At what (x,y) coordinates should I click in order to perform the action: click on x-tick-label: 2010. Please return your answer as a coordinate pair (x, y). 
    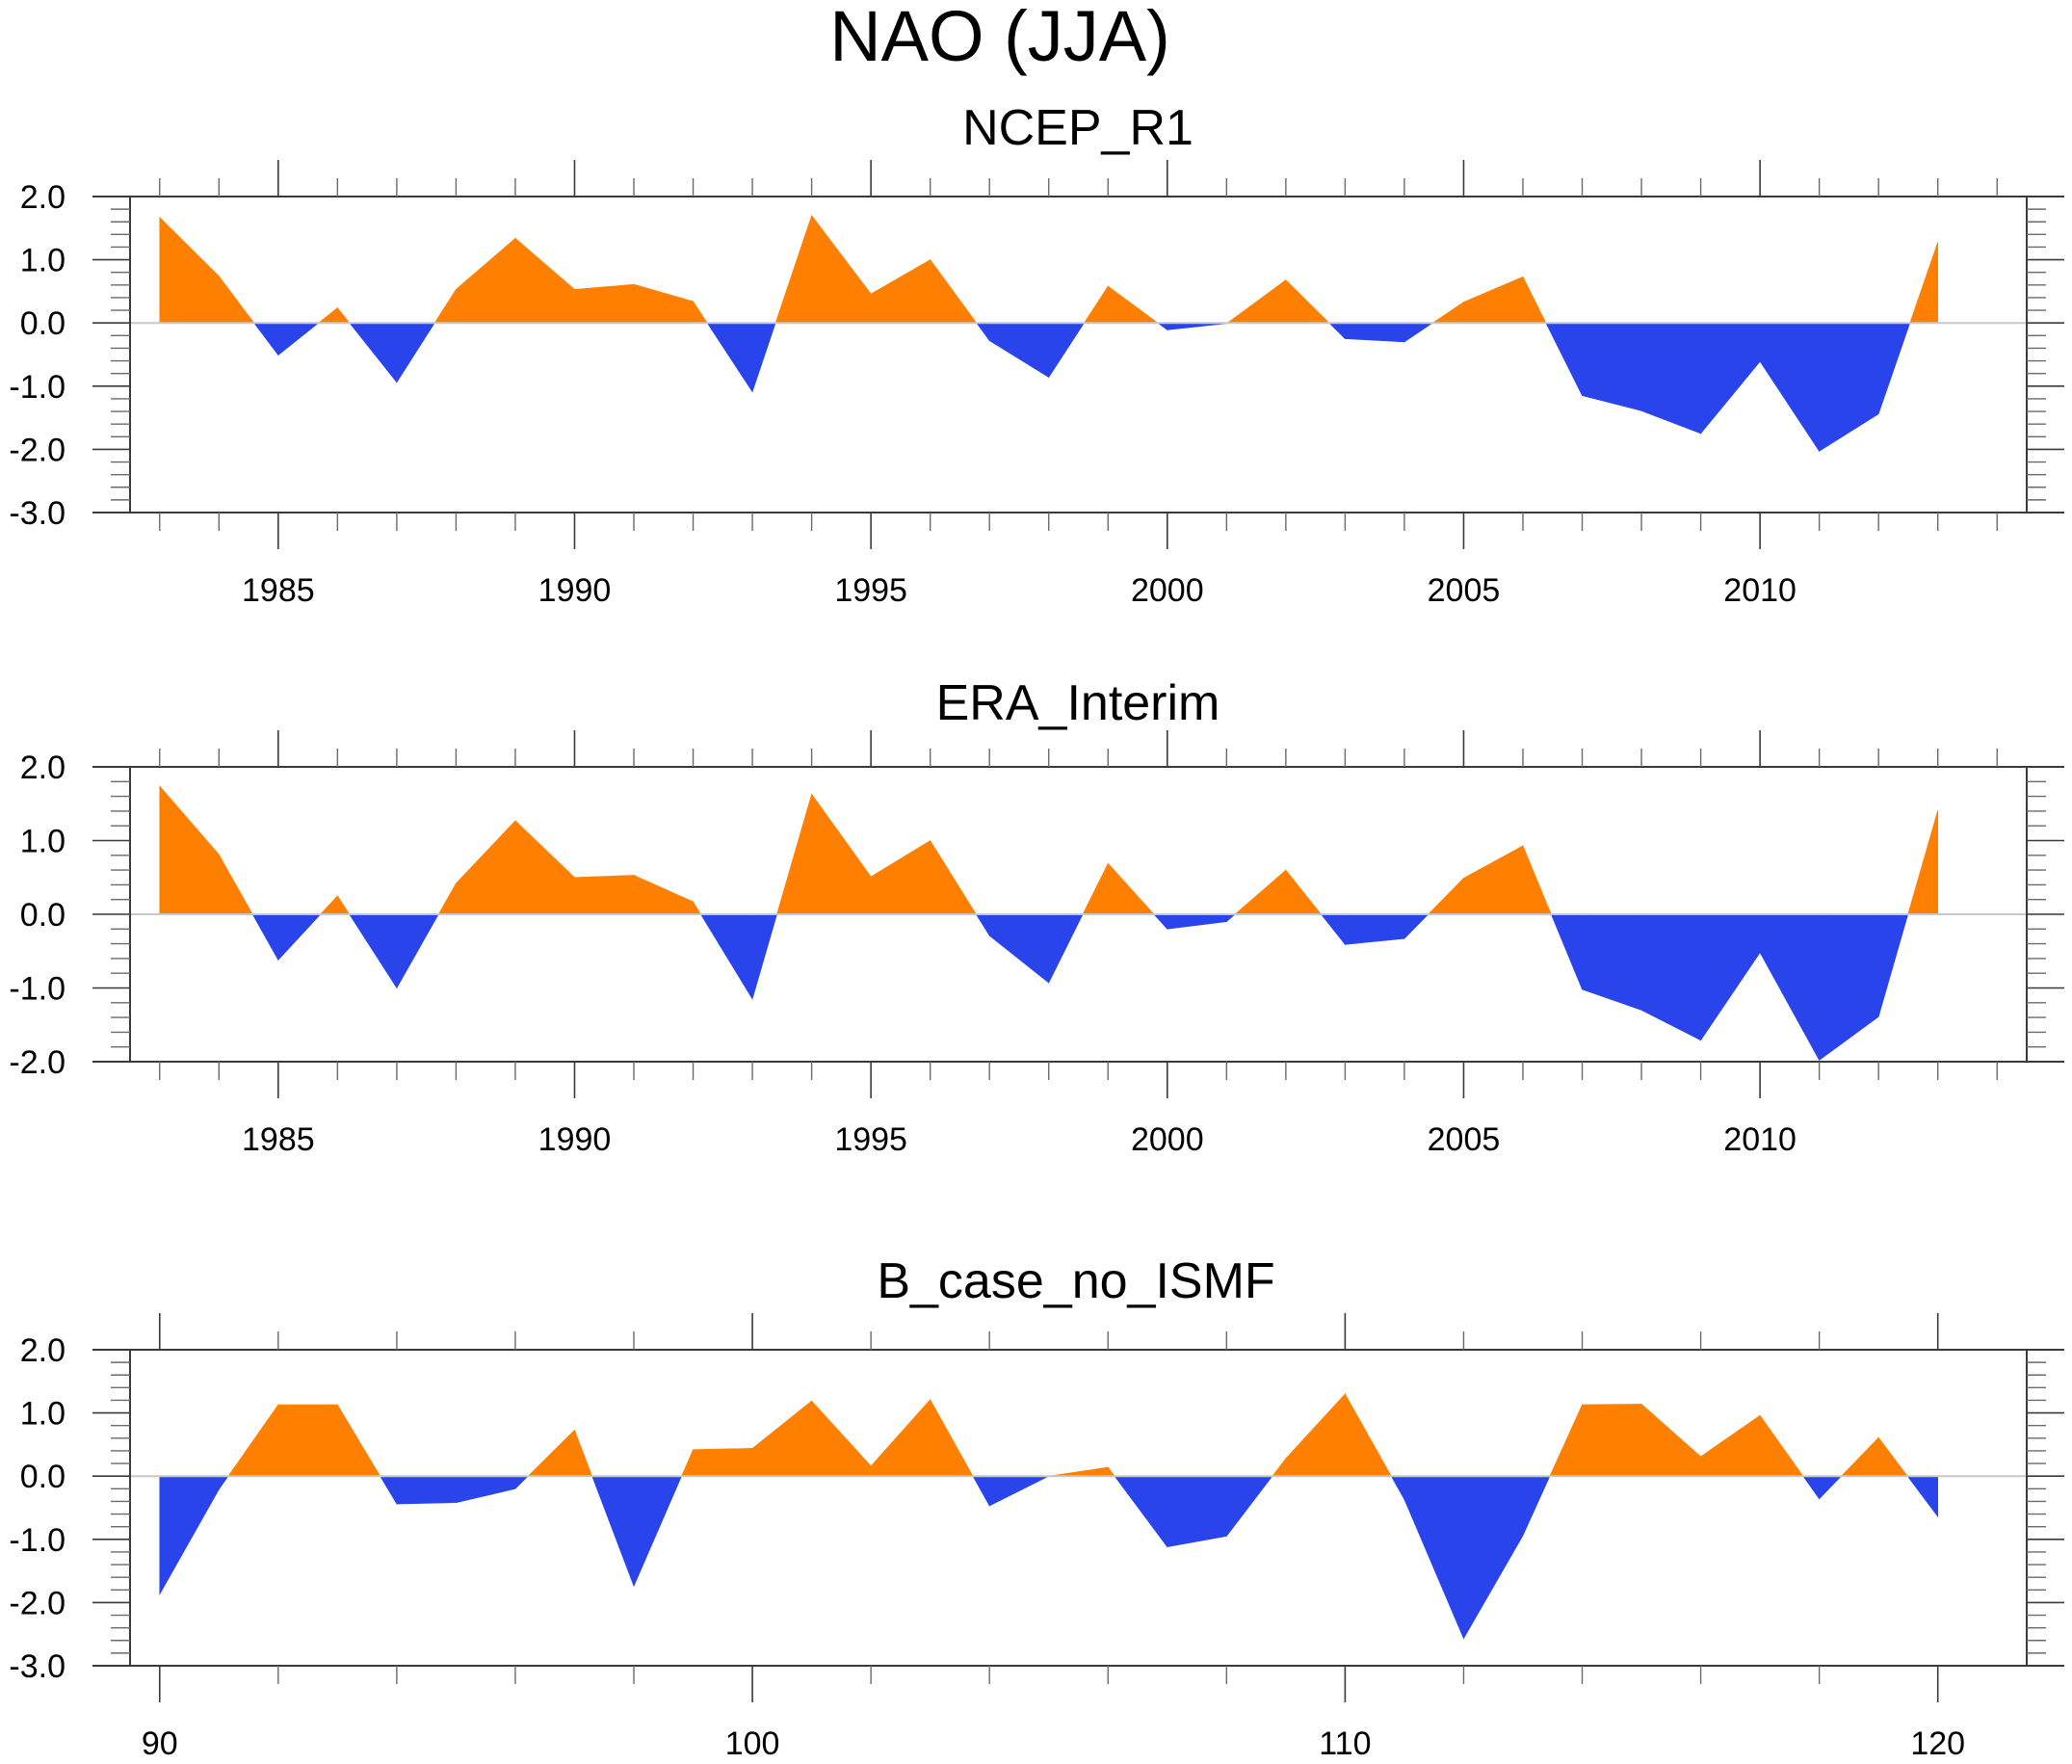
    Looking at the image, I should click on (1760, 1139).